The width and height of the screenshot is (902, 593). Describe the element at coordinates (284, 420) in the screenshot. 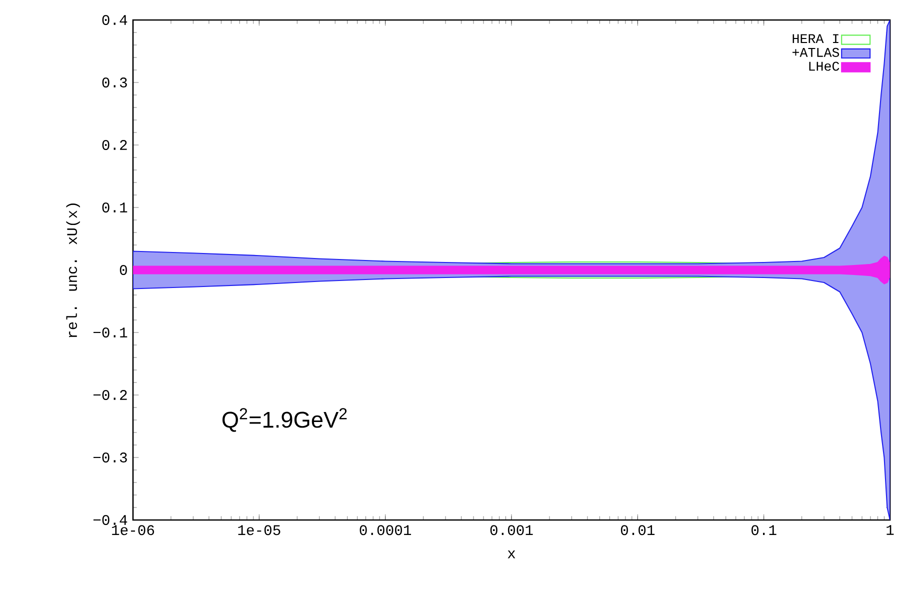

I see `annotation: Q$^{2}$=1.9GeV$^{2}$` at that location.